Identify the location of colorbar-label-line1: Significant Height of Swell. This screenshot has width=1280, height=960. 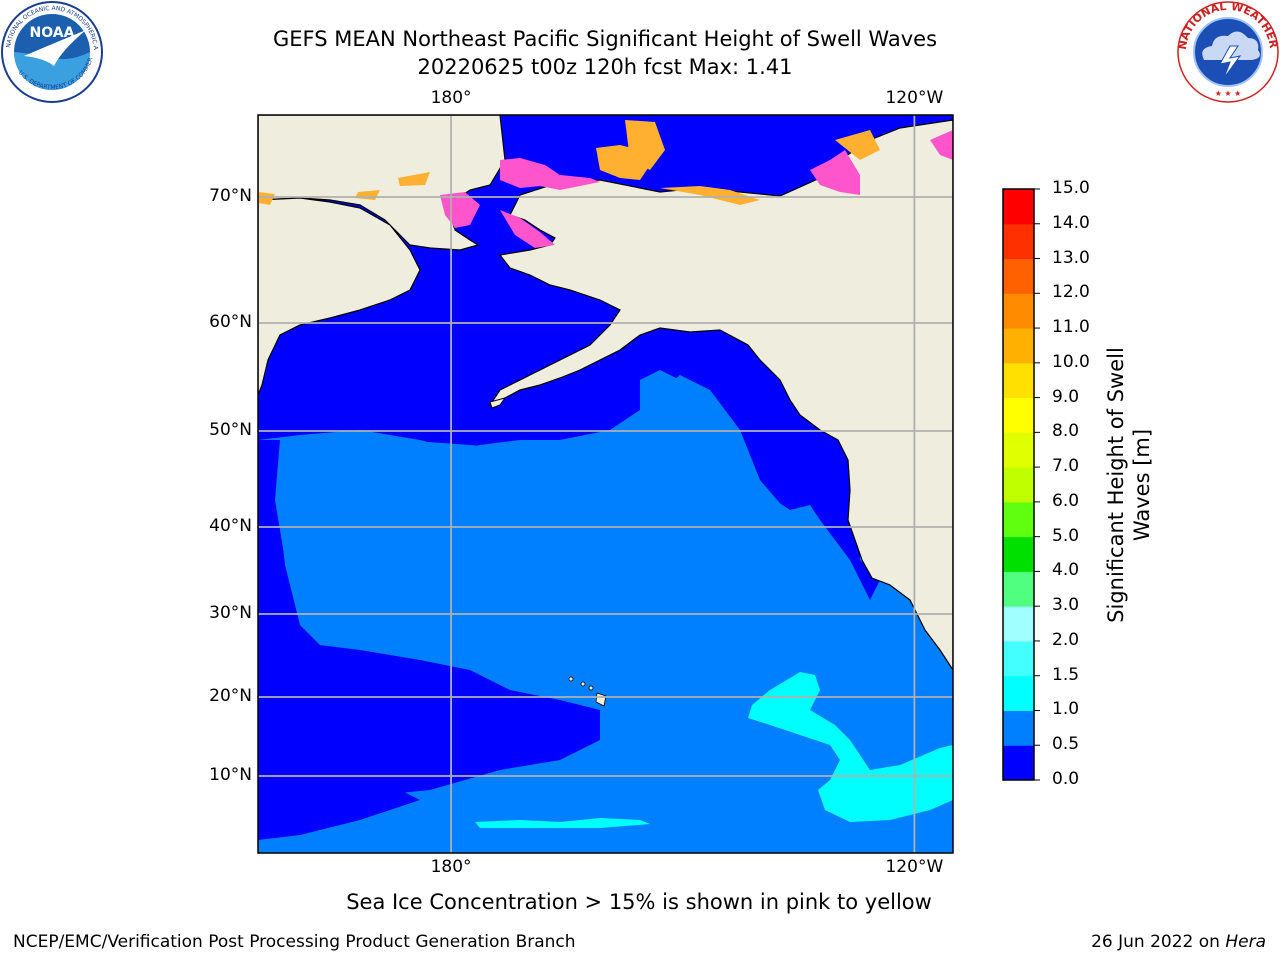
(1116, 485).